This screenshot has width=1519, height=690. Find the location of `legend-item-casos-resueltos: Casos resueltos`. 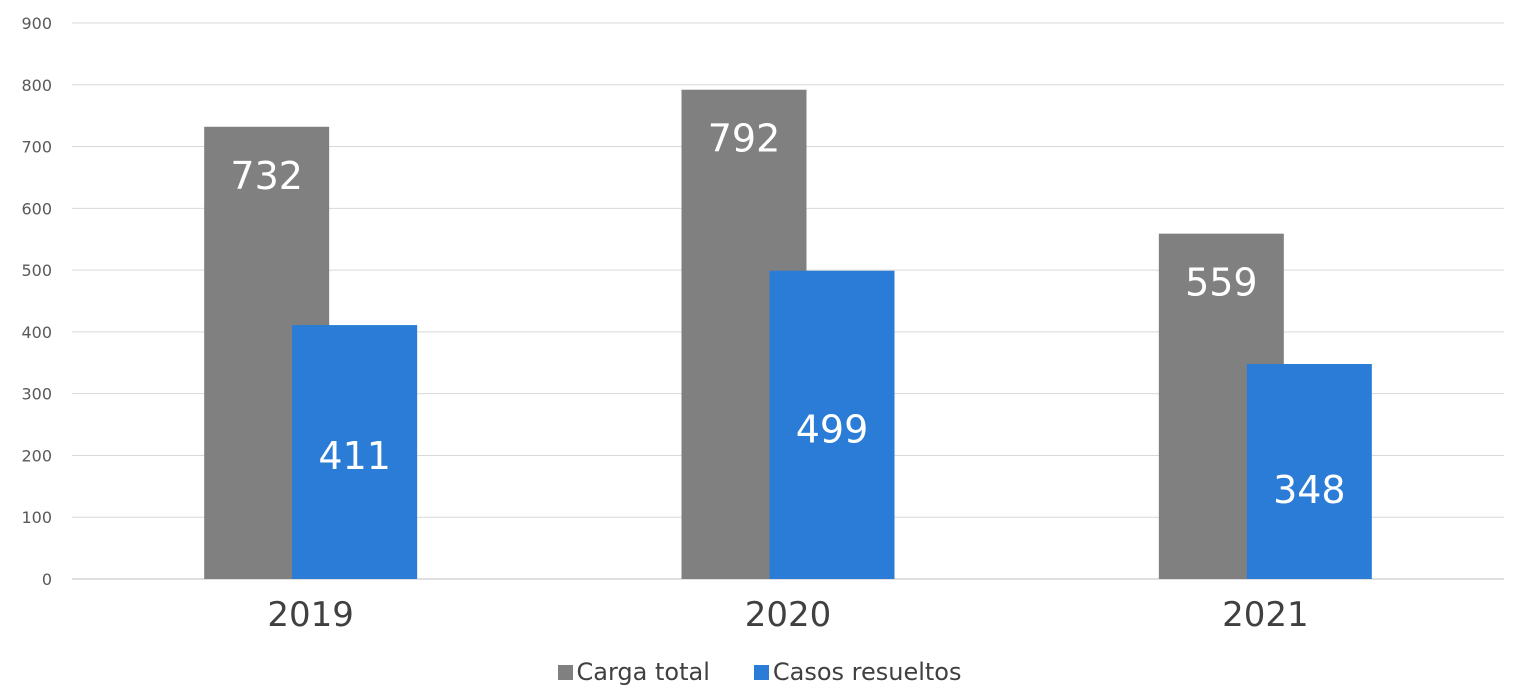

legend-item-casos-resueltos: Casos resueltos is located at coordinates (857, 672).